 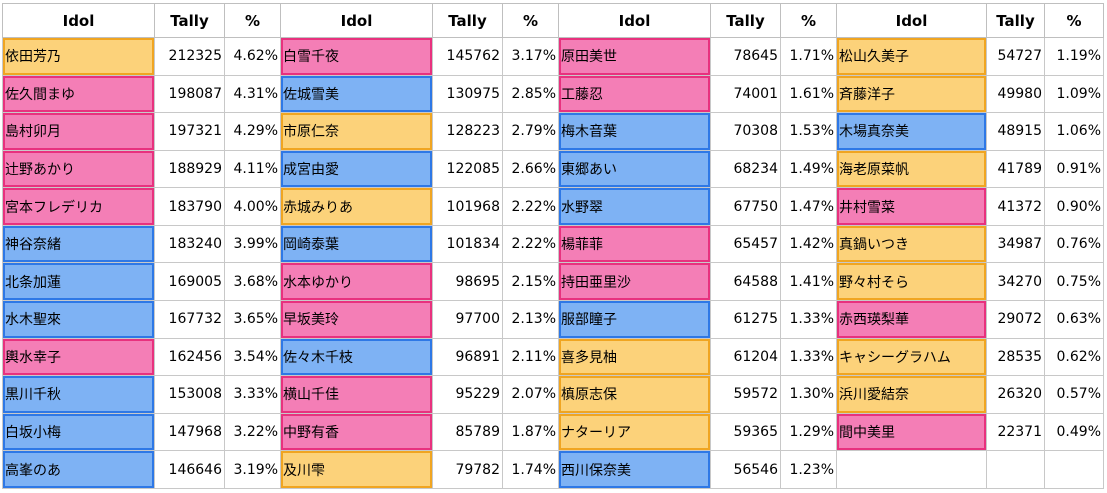 What do you see at coordinates (1074, 319) in the screenshot?
I see `percent-cell: 0.63%` at bounding box center [1074, 319].